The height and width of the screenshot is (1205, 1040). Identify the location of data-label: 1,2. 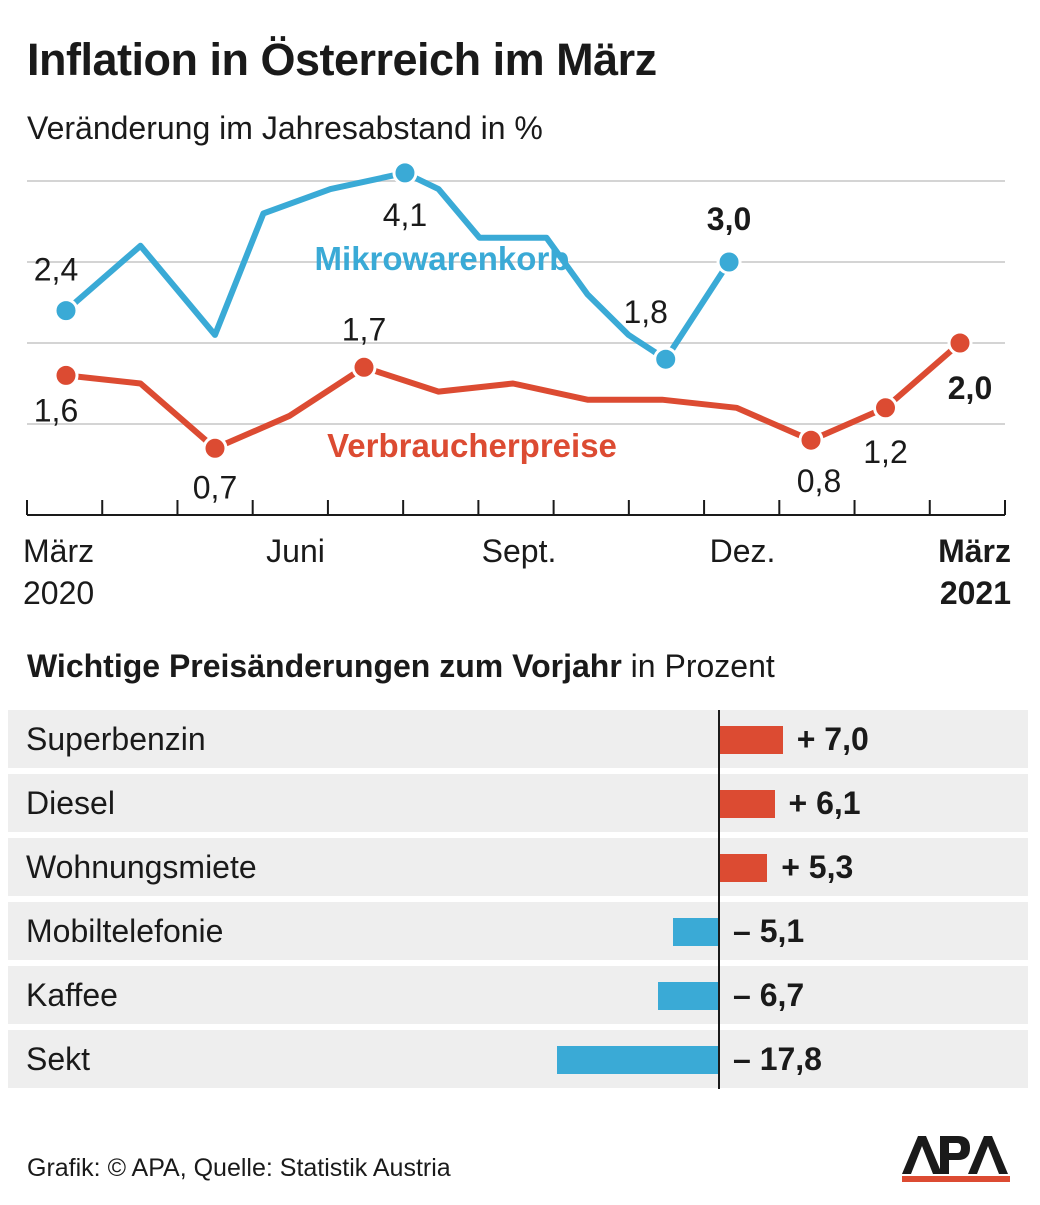
(885, 452).